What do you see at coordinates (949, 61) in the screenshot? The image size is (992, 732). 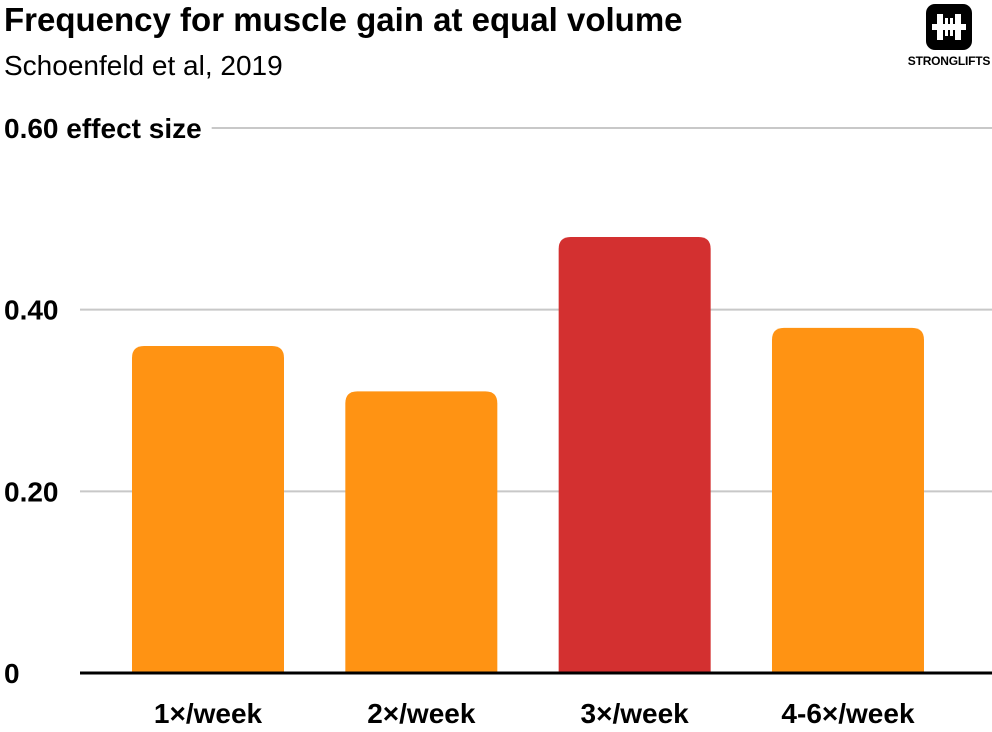 I see `logo-text: STRONGLIFTS` at bounding box center [949, 61].